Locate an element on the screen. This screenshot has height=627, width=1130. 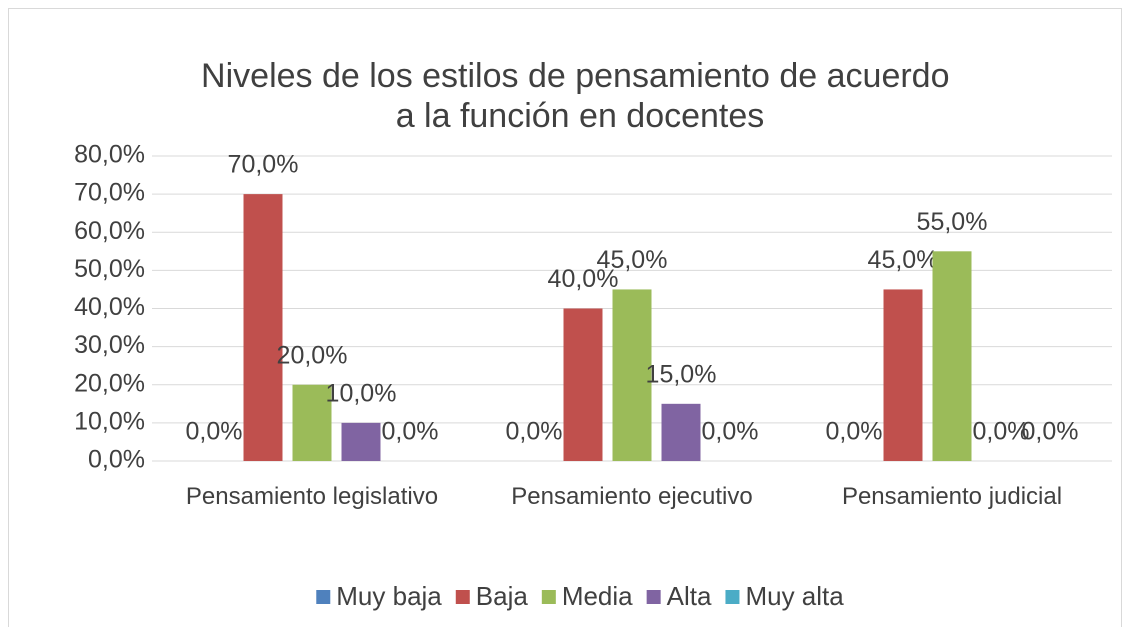
value-label: 40,0% is located at coordinates (583, 279).